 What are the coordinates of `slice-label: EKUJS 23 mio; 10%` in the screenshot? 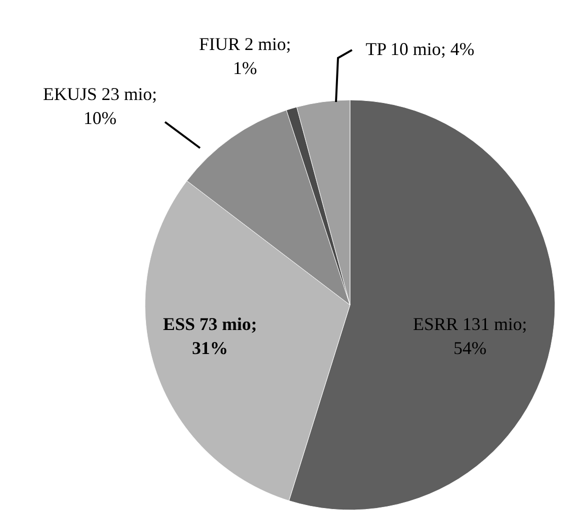 It's located at (100, 106).